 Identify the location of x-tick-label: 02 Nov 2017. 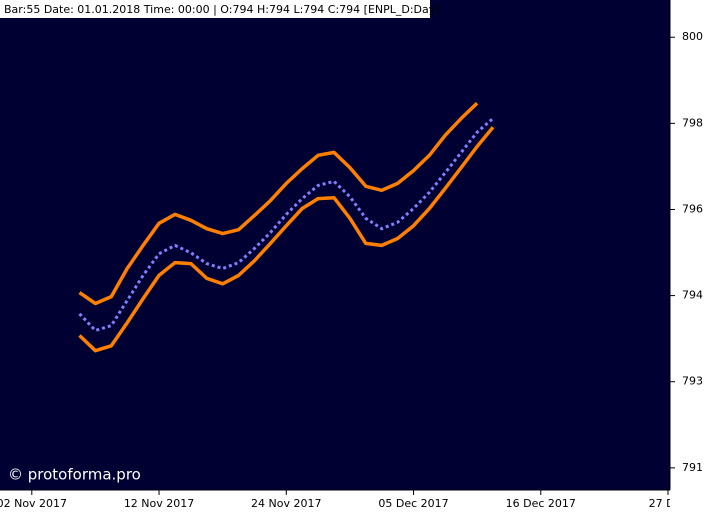
(33, 503).